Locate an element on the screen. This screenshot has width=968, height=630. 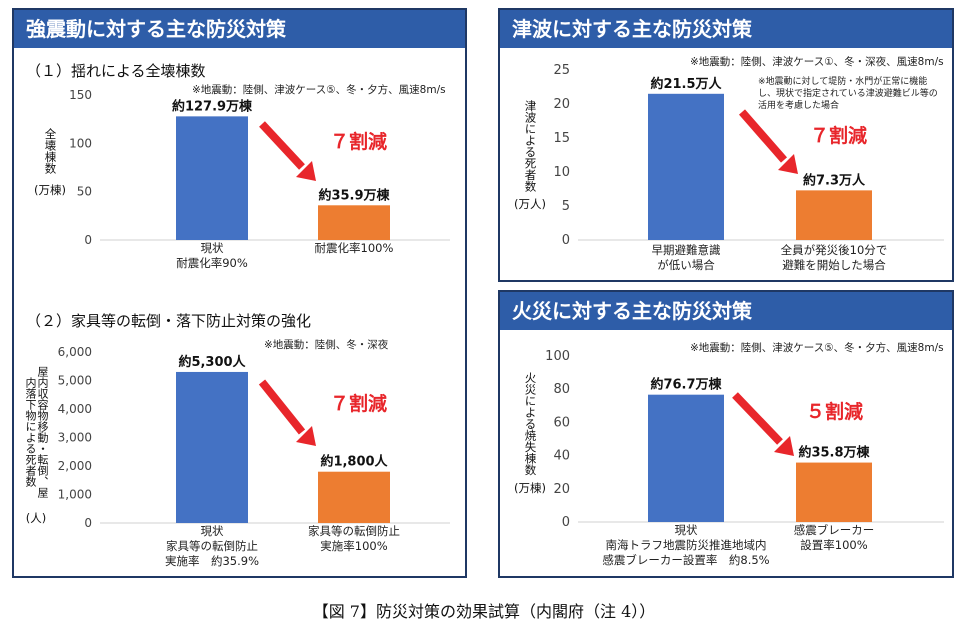
collapse-y-tick: 100 is located at coordinates (80, 143).